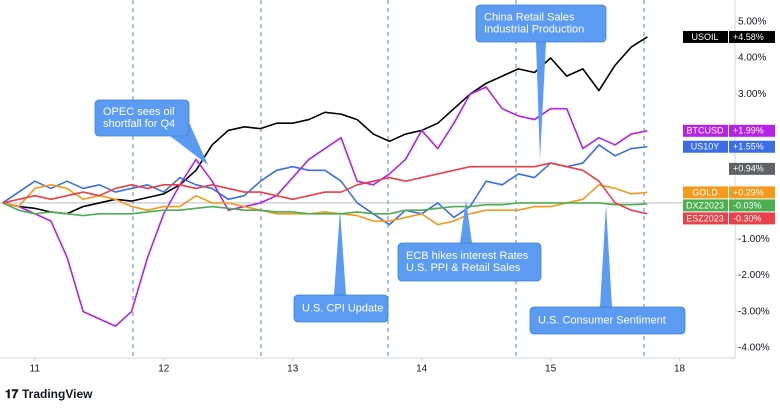 The height and width of the screenshot is (409, 780). I want to click on tag-name: ESZ2023, so click(705, 218).